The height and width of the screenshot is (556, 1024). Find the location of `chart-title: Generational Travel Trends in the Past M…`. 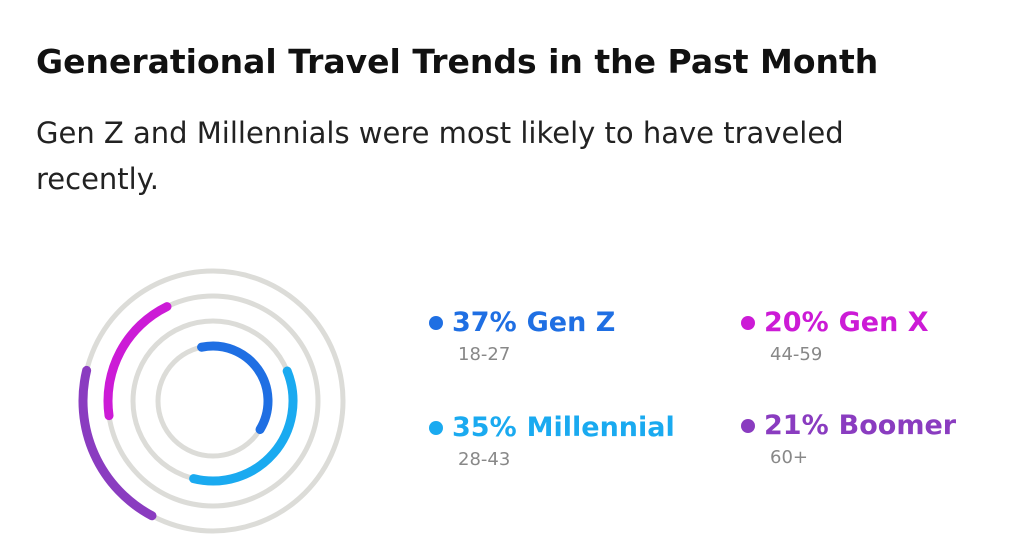

chart-title: Generational Travel Trends in the Past M… is located at coordinates (457, 61).